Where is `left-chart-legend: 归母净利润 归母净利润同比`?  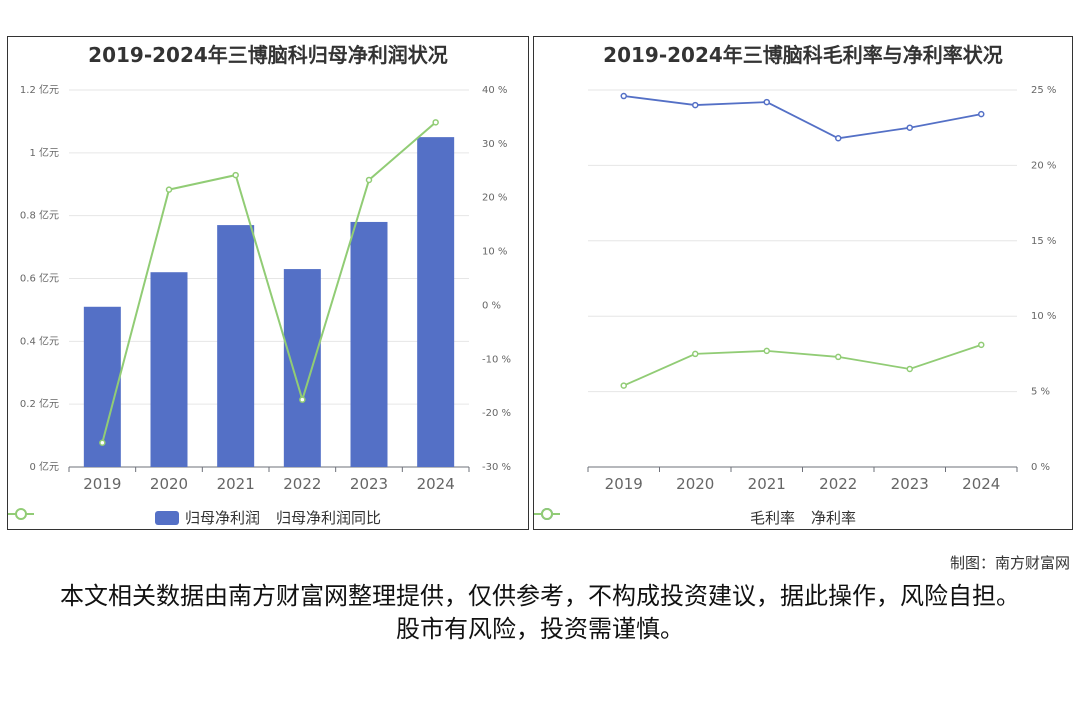
left-chart-legend: 归母净利润 归母净利润同比 is located at coordinates (268, 517).